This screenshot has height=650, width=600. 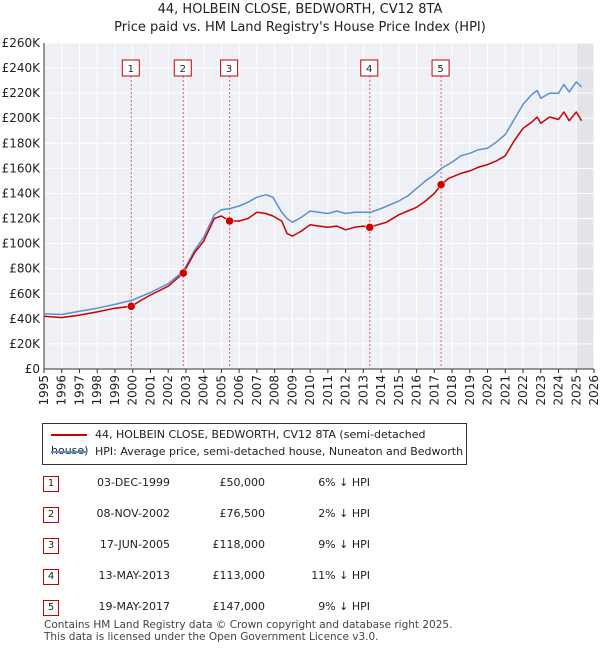 I want to click on sale-marker-label: 3, so click(x=229, y=68).